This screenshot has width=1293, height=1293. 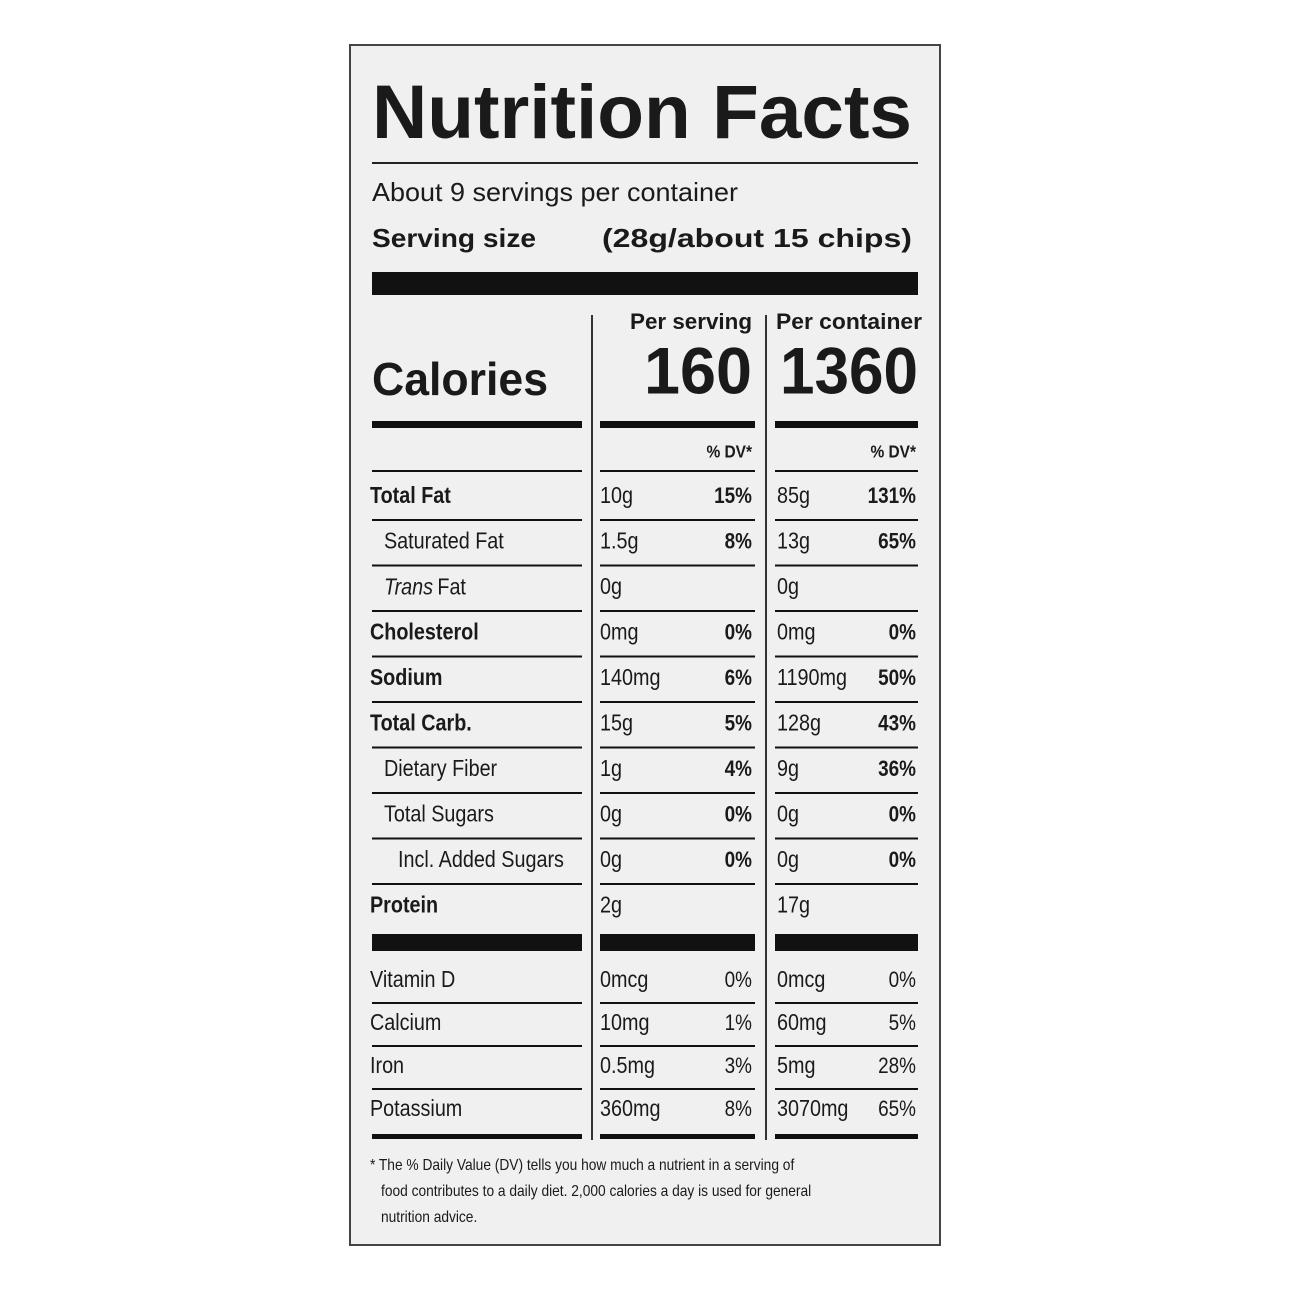 What do you see at coordinates (738, 723) in the screenshot?
I see `daily-value: 5%` at bounding box center [738, 723].